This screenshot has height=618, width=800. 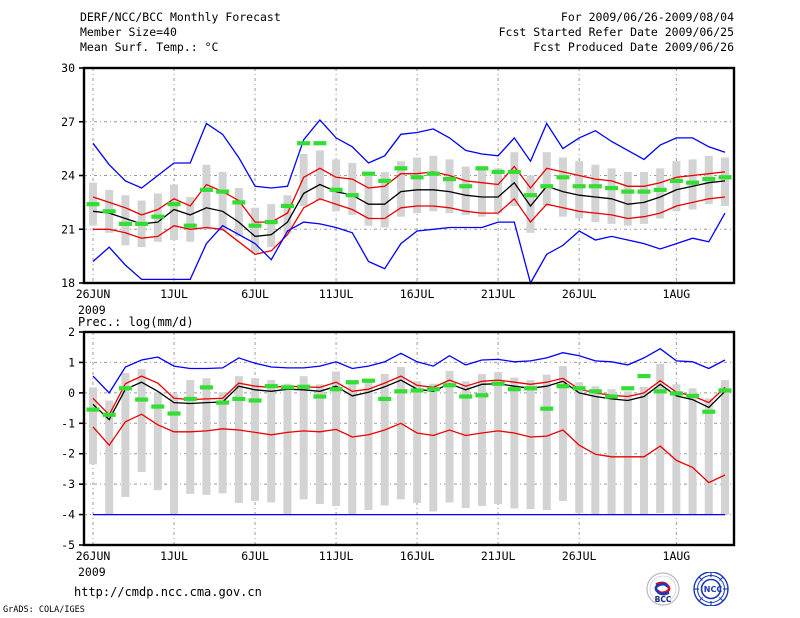 I want to click on y-tick-label: 1, so click(x=71, y=362).